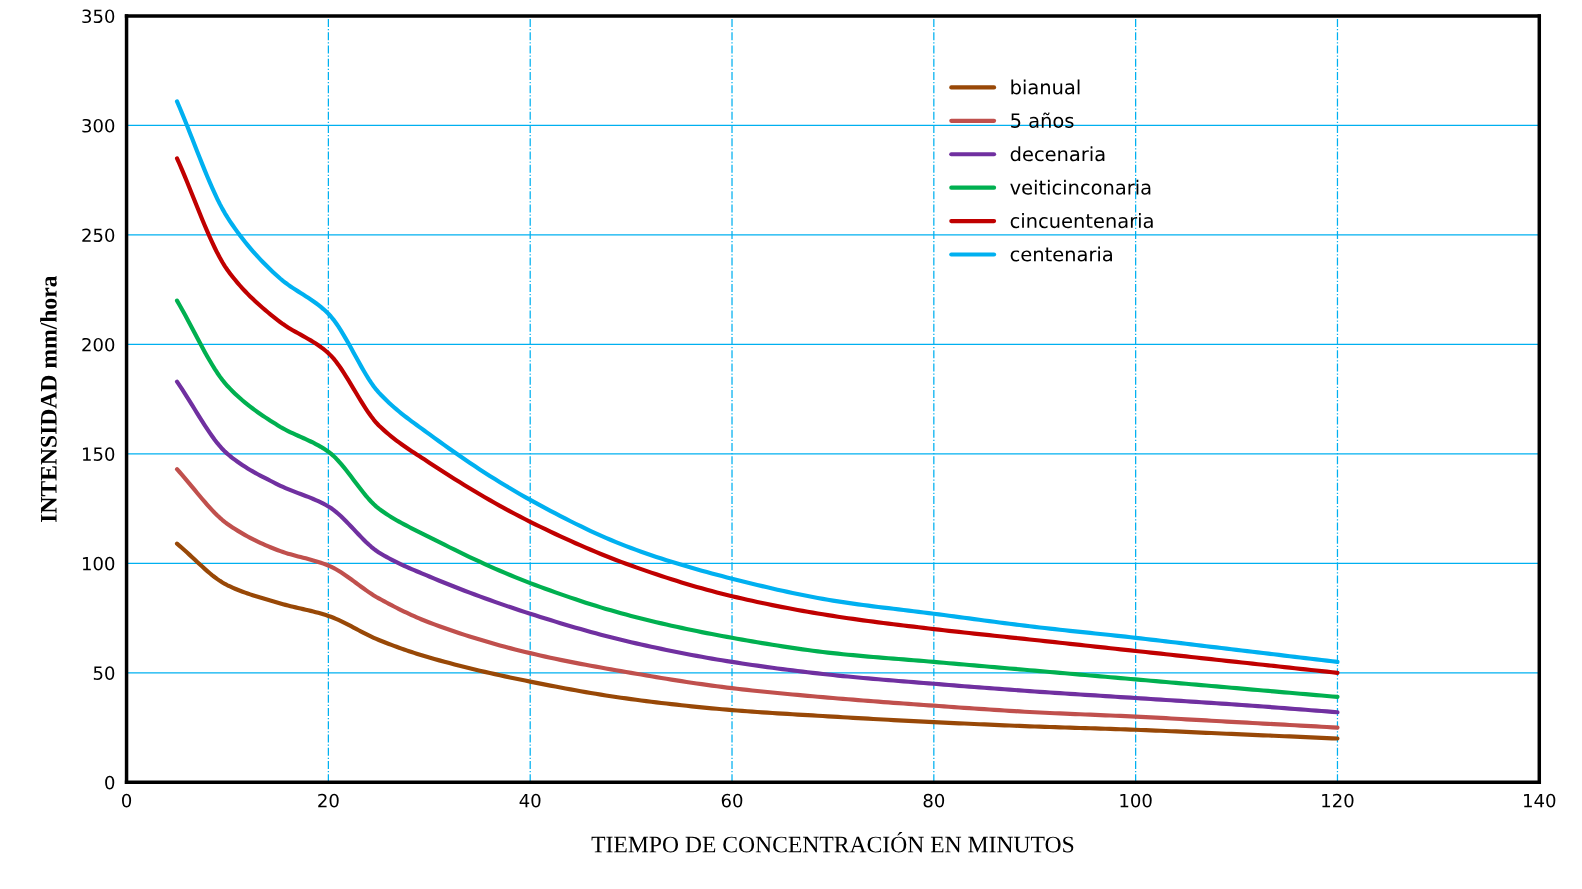 The width and height of the screenshot is (1582, 889). What do you see at coordinates (98, 125) in the screenshot?
I see `y-tick-label: 300` at bounding box center [98, 125].